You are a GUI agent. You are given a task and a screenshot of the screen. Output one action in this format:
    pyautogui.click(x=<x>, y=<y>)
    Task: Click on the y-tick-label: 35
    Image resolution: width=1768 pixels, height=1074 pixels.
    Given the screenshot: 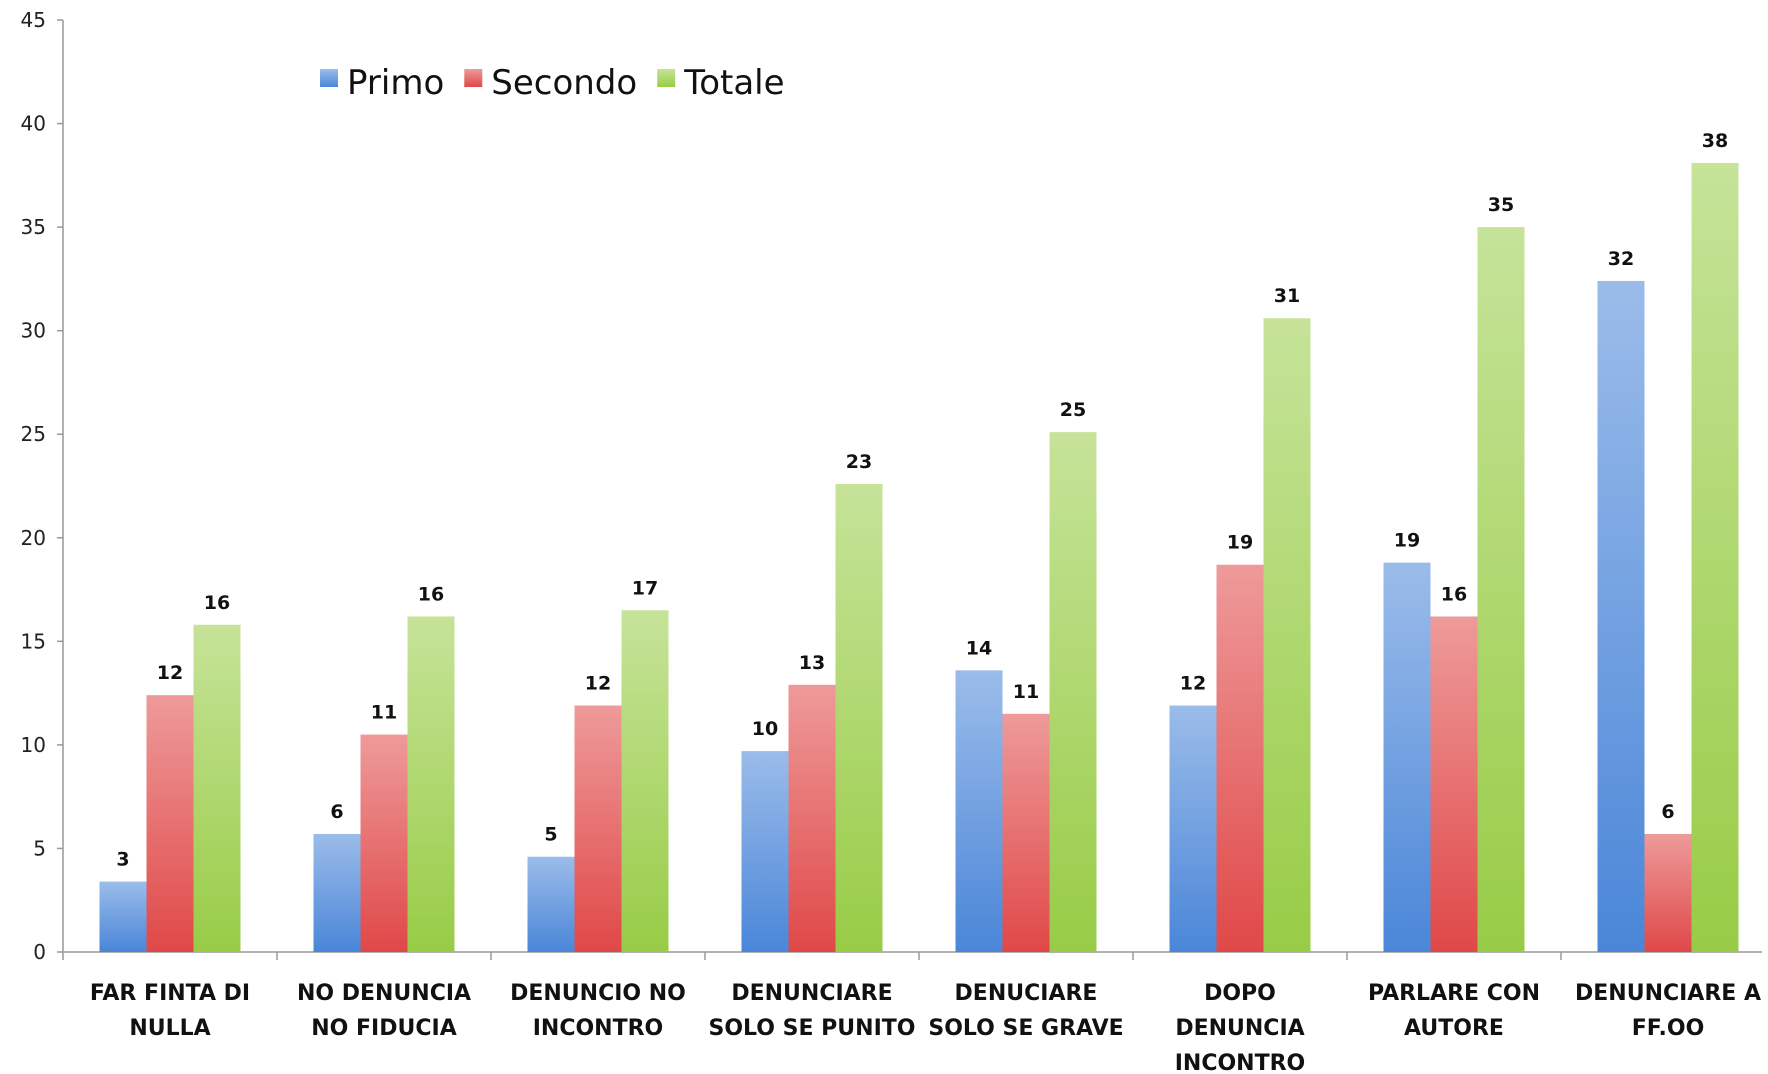 What is the action you would take?
    pyautogui.click(x=33, y=227)
    